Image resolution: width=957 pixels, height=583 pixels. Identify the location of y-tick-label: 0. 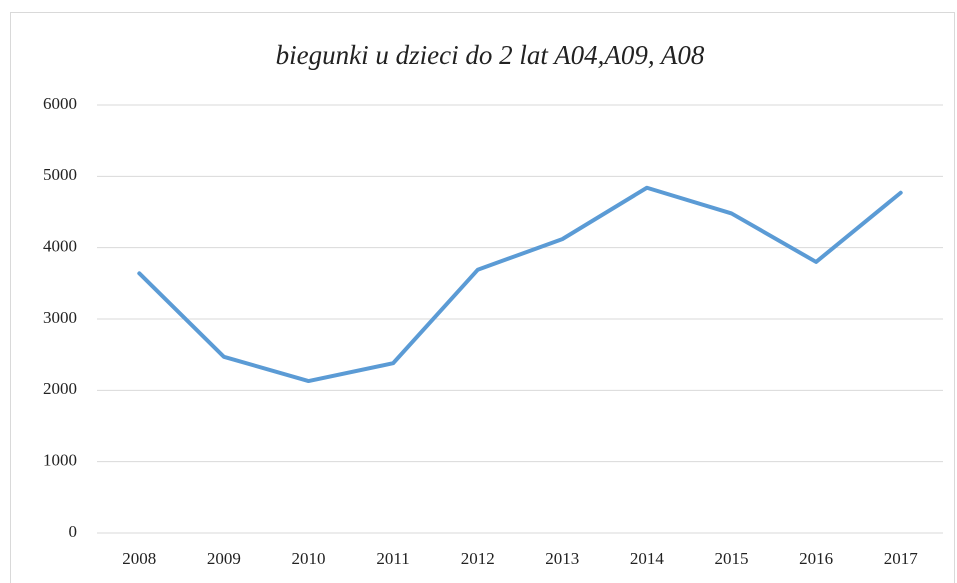
(73, 531).